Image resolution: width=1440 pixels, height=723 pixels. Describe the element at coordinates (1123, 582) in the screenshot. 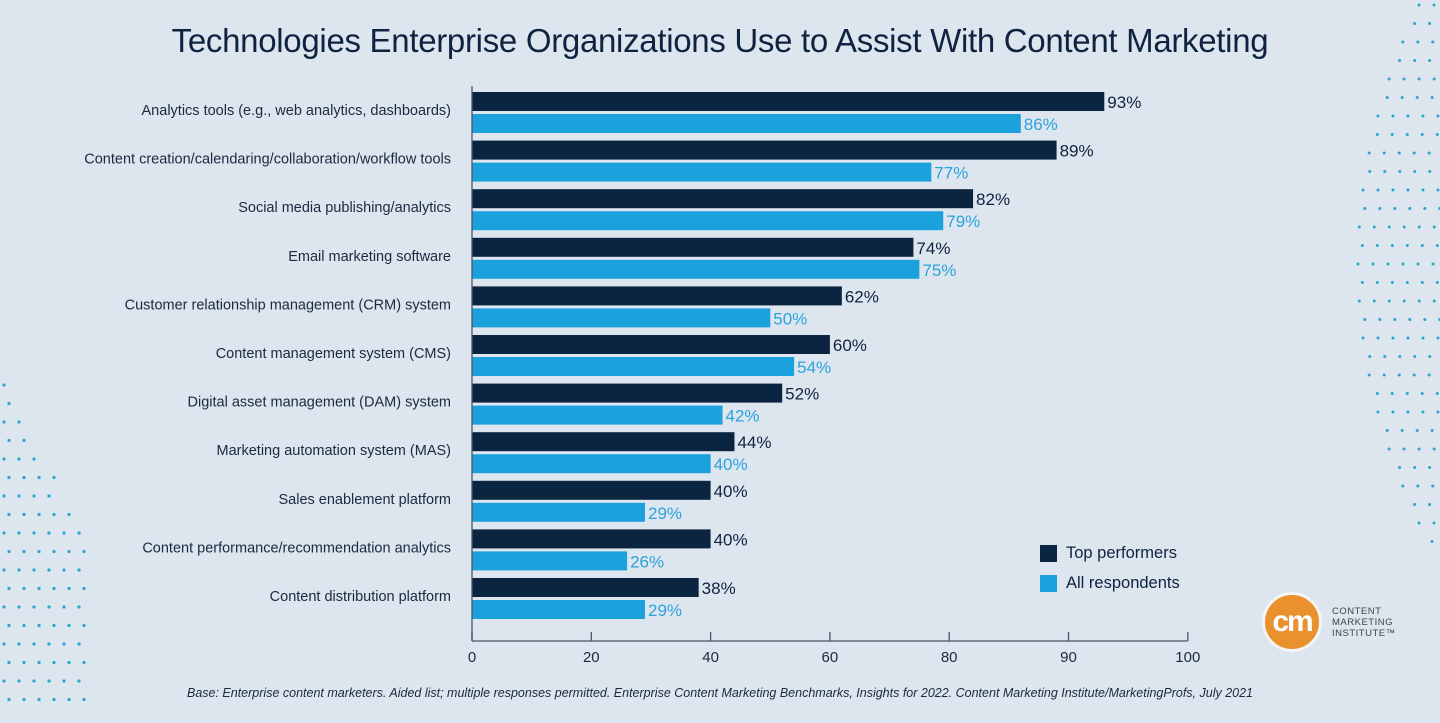

I see `legend-label: All respondents` at that location.